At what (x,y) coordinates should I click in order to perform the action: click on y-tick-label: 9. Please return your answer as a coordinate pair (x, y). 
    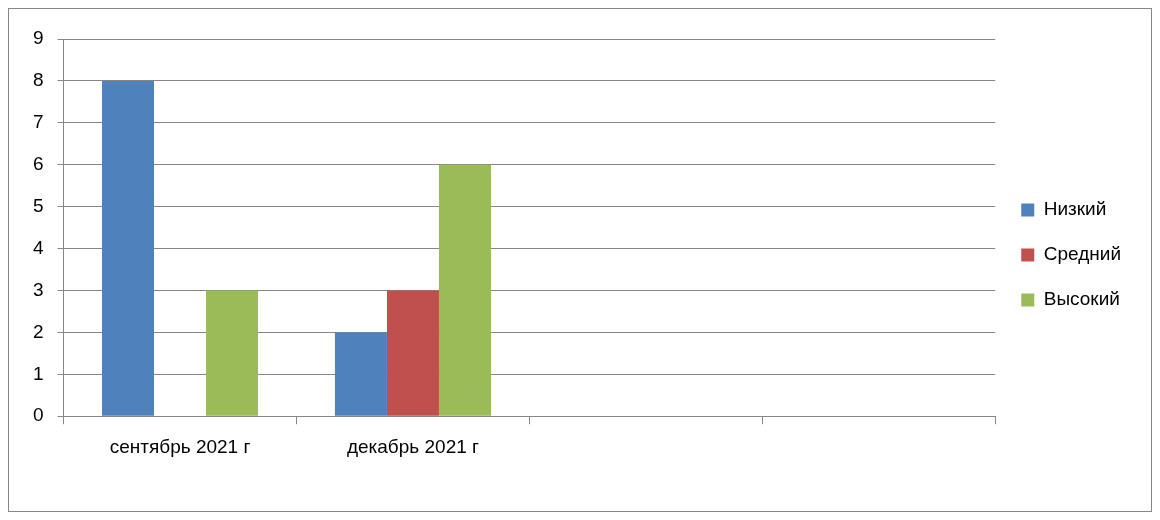
    Looking at the image, I should click on (38, 38).